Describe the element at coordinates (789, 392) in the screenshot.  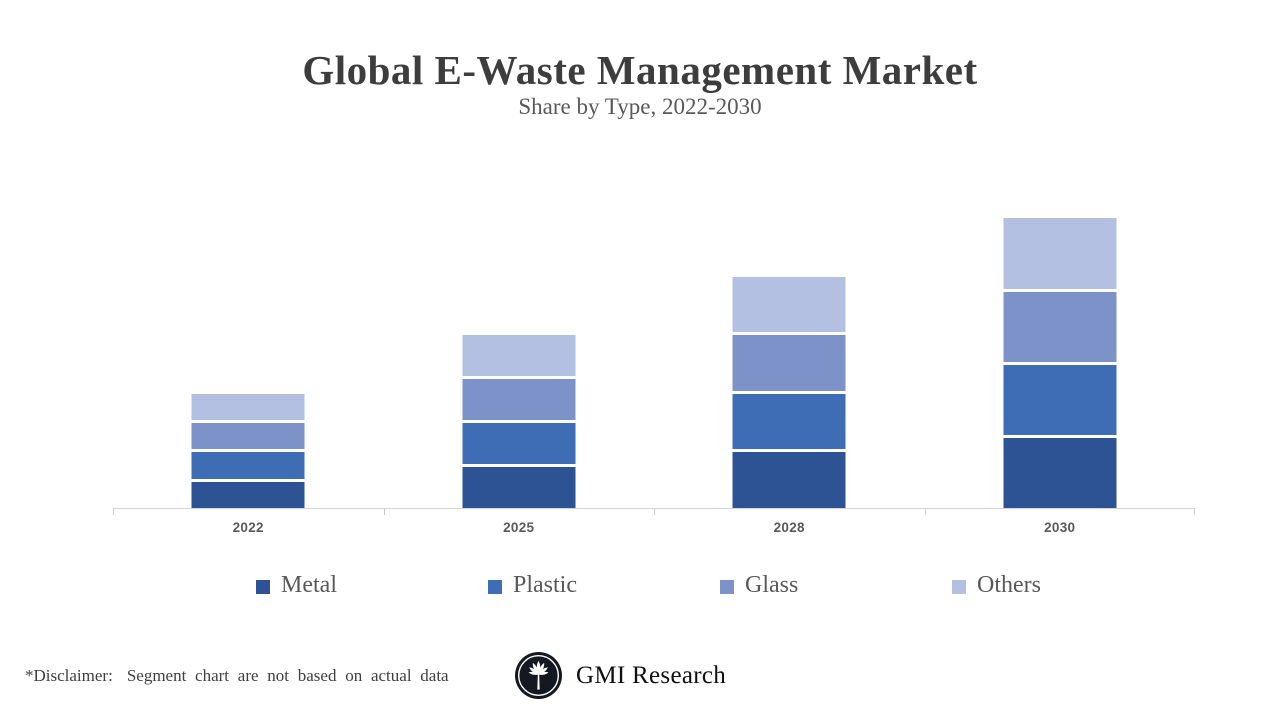
I see `stacked-bar-2028` at that location.